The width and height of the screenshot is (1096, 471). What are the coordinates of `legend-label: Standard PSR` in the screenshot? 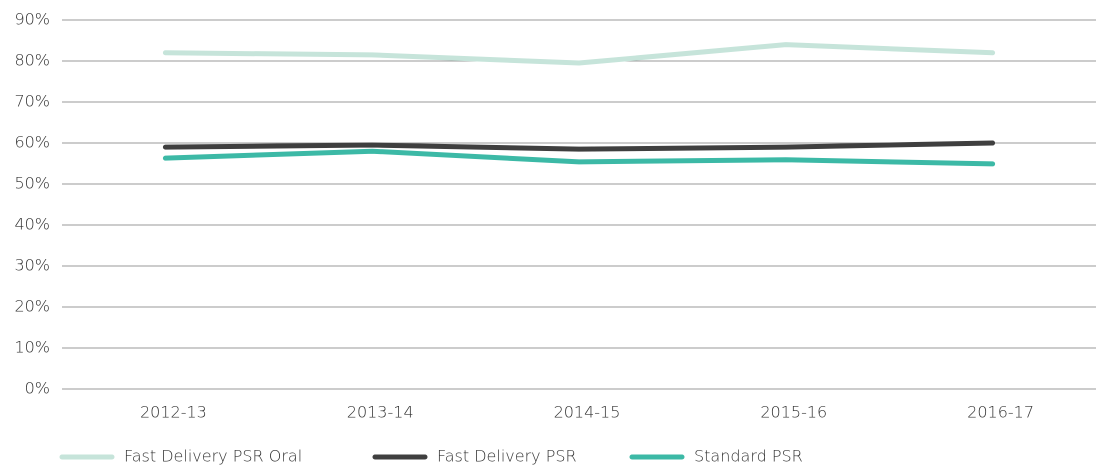 It's located at (748, 456).